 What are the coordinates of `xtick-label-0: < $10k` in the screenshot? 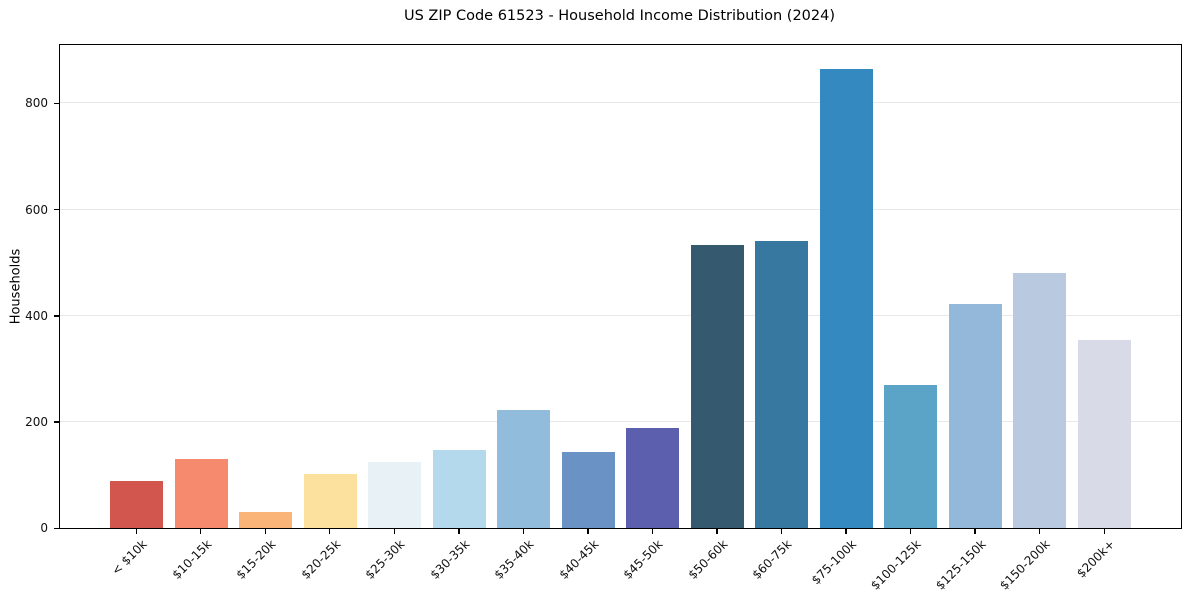 It's located at (129, 557).